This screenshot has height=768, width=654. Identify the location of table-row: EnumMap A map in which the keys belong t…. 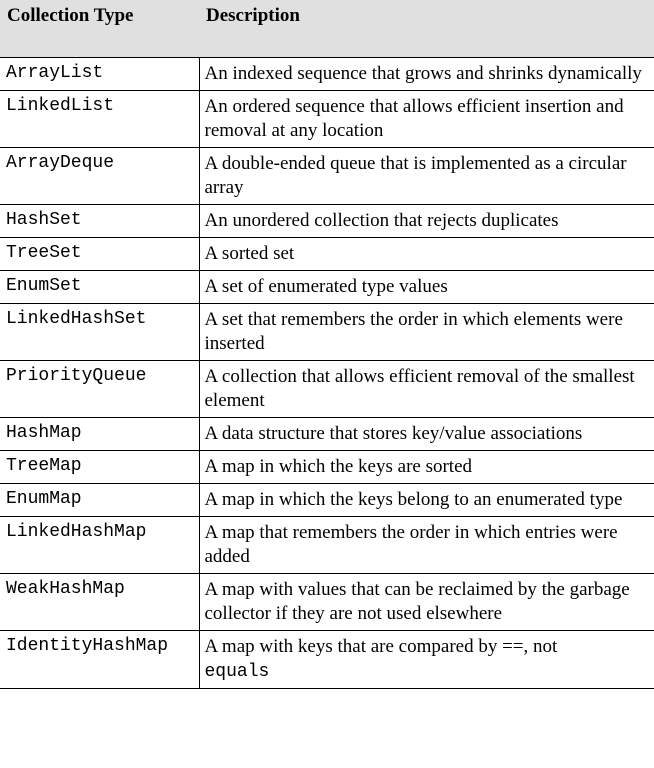
(327, 499).